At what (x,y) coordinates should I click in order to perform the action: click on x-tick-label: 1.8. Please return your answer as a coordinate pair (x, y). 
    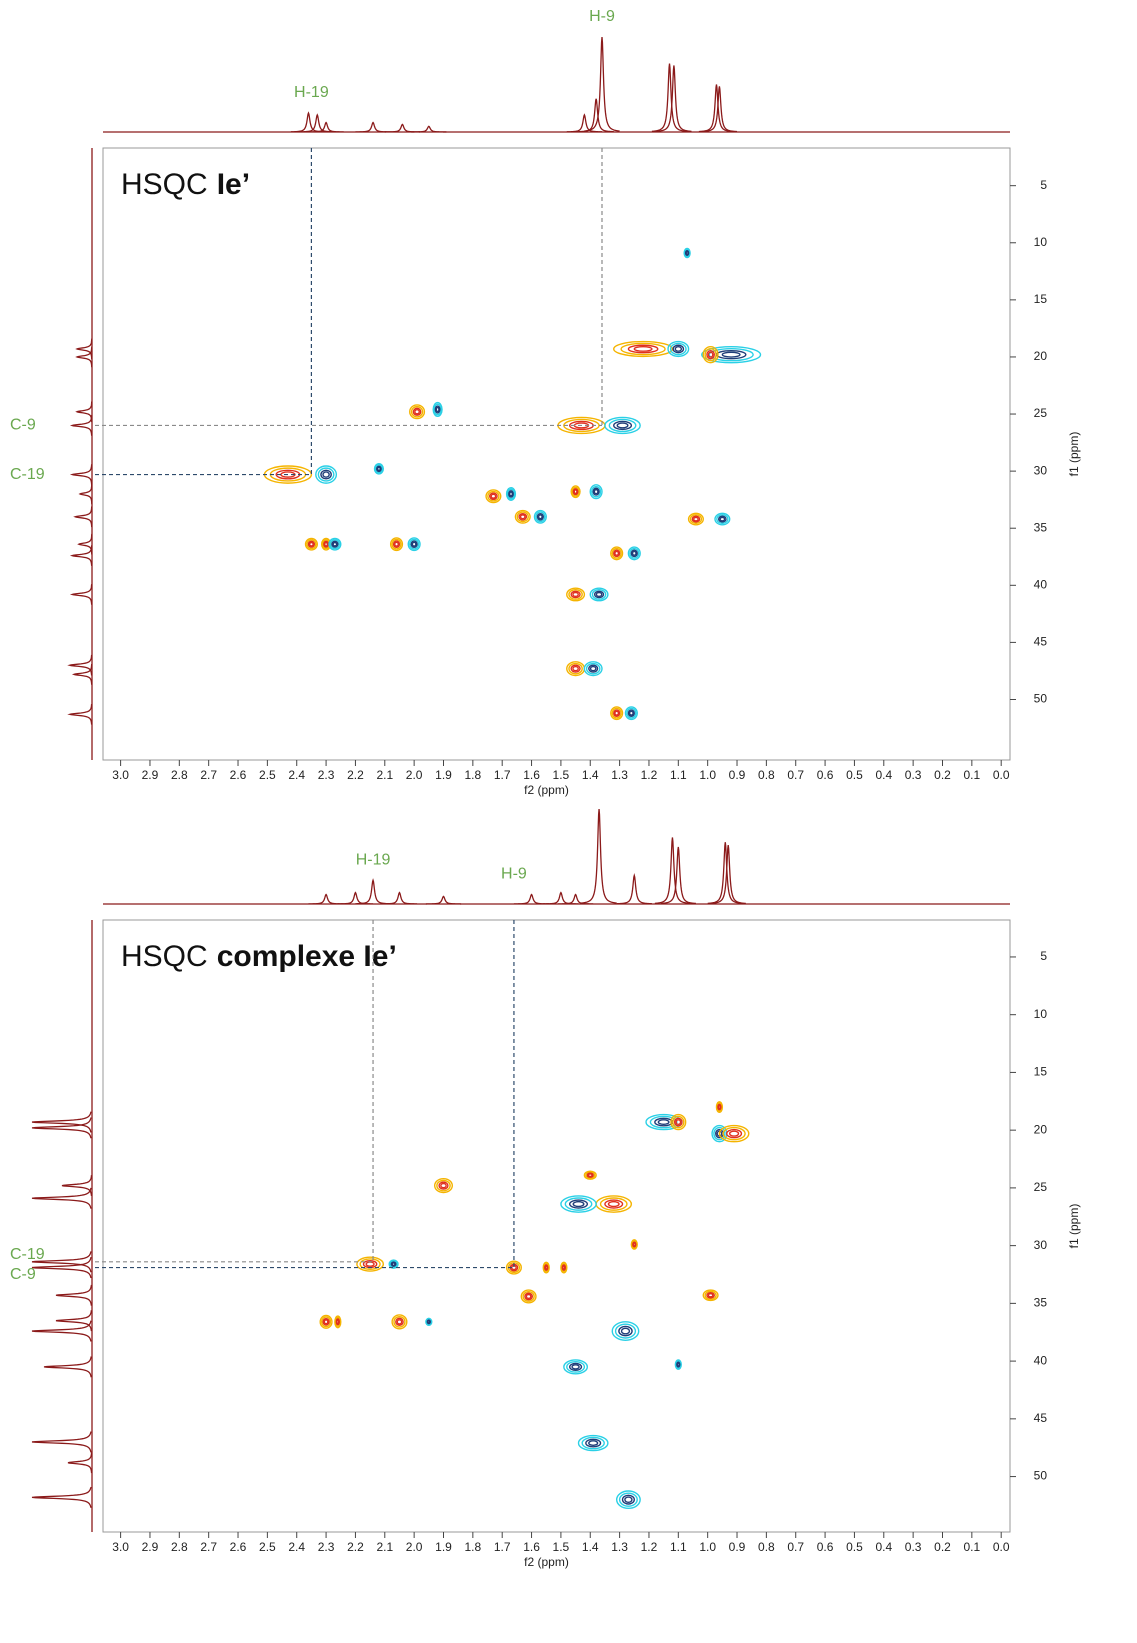
    Looking at the image, I should click on (473, 775).